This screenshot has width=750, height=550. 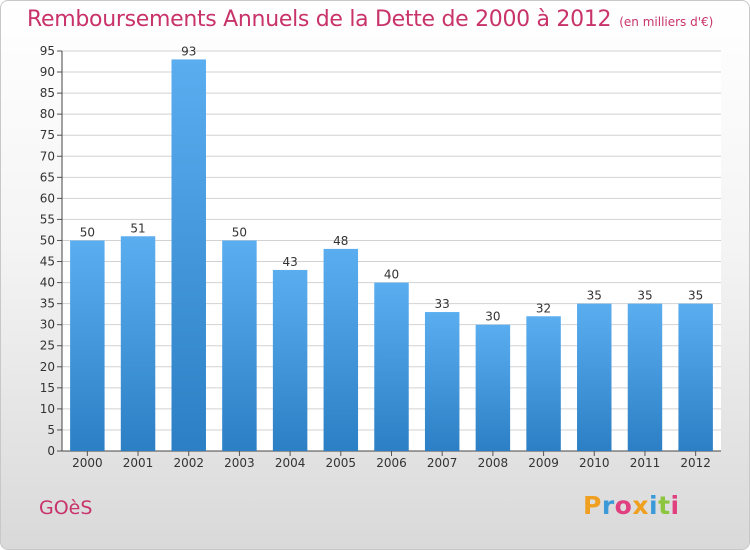 What do you see at coordinates (138, 463) in the screenshot?
I see `x-tick-label: 2001` at bounding box center [138, 463].